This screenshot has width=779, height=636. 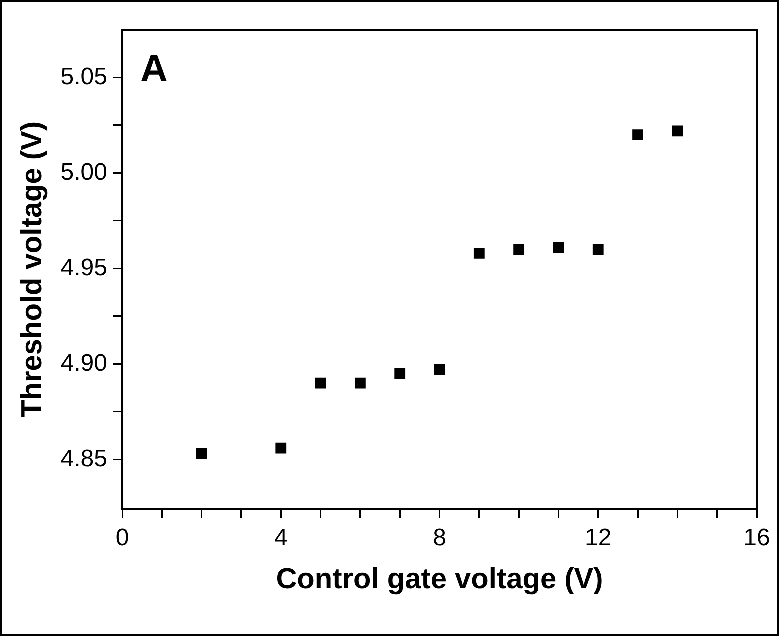 What do you see at coordinates (598, 538) in the screenshot?
I see `x-tick-label: 12` at bounding box center [598, 538].